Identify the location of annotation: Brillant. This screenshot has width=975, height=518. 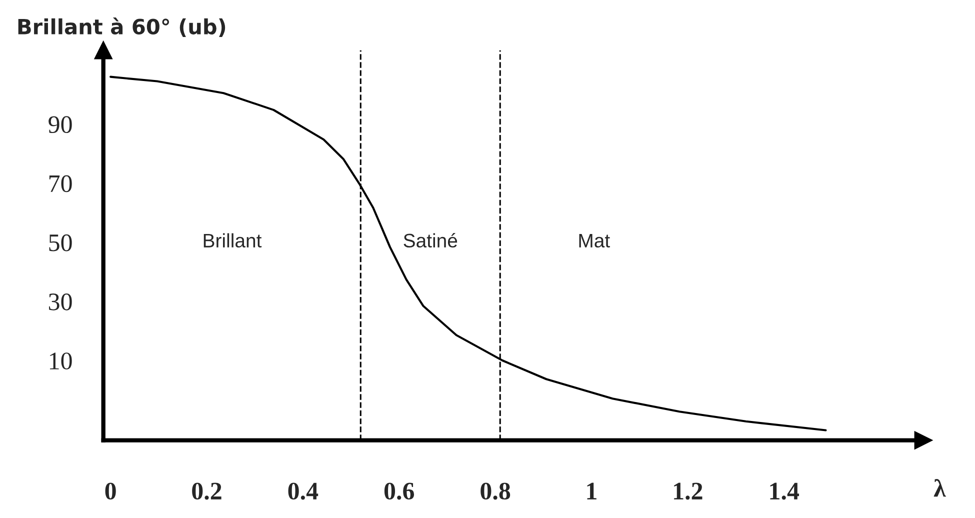
(233, 240).